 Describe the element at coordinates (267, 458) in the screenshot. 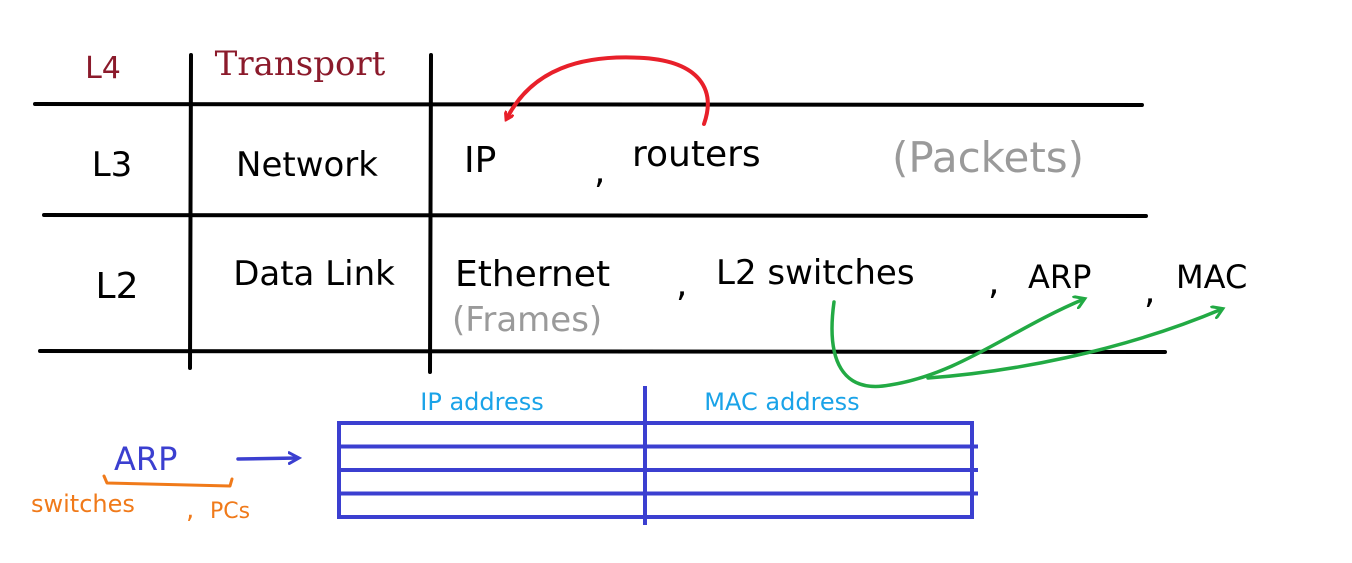

I see `arp-note-arrow` at that location.